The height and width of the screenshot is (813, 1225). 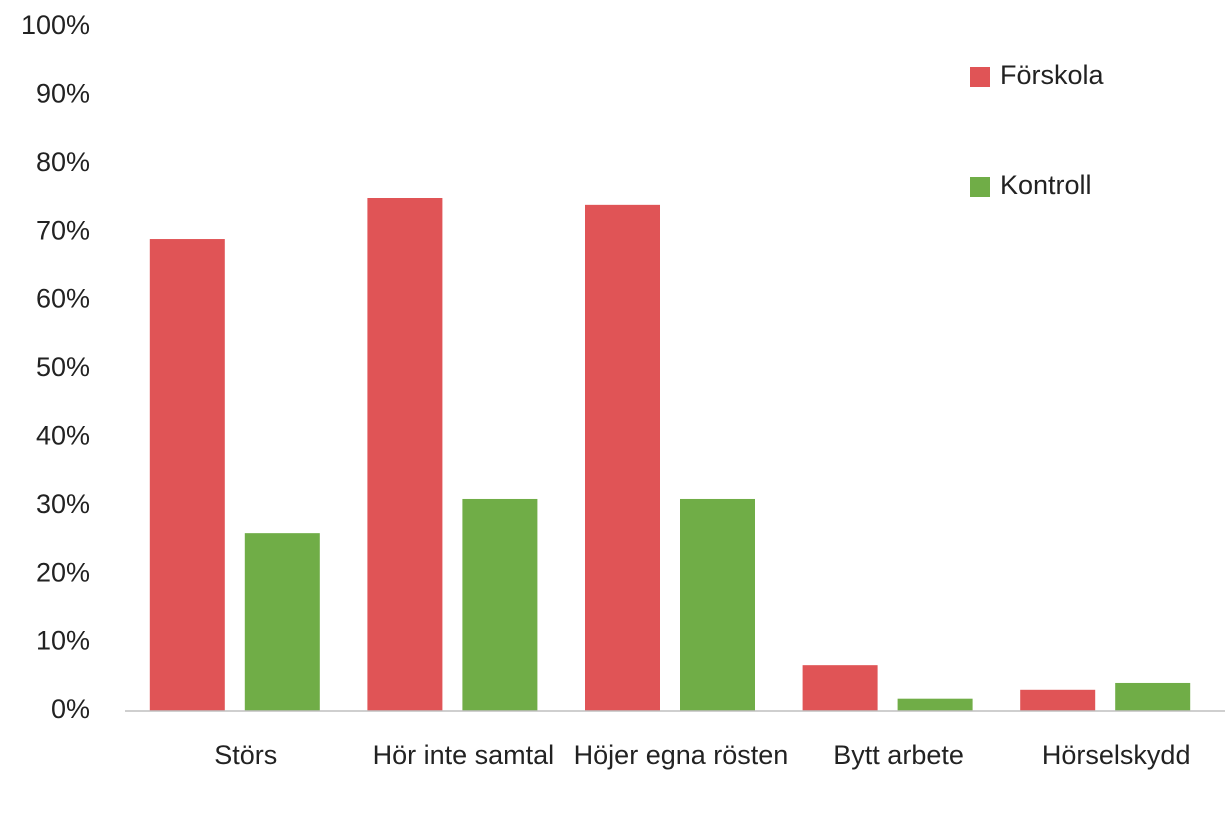 What do you see at coordinates (63, 367) in the screenshot?
I see `y-tick-label: 50%` at bounding box center [63, 367].